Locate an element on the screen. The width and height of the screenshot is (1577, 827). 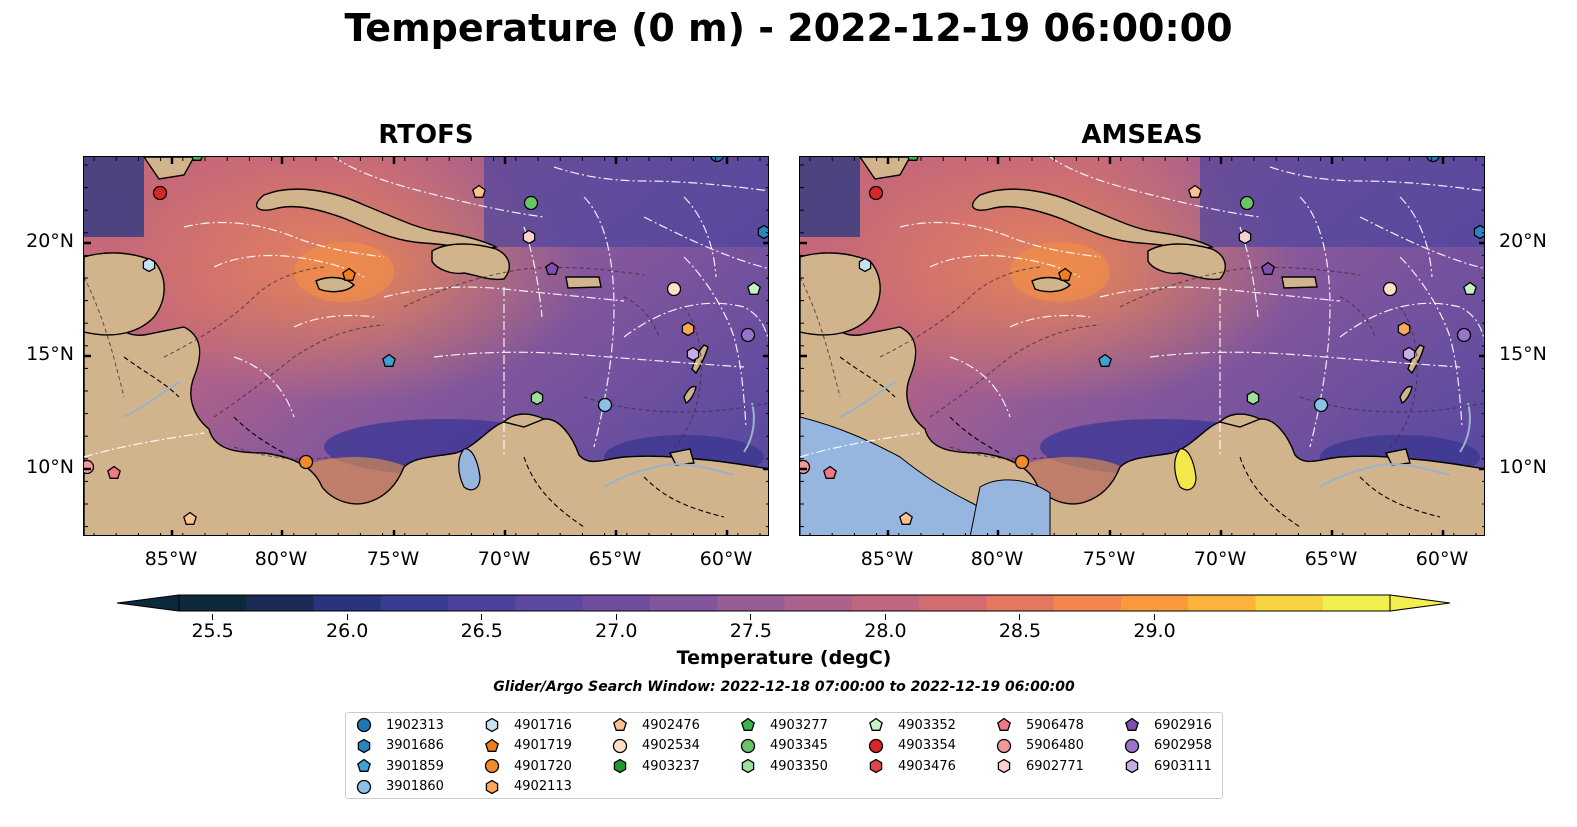
legend-item-4901720: 4901720 is located at coordinates (528, 766).